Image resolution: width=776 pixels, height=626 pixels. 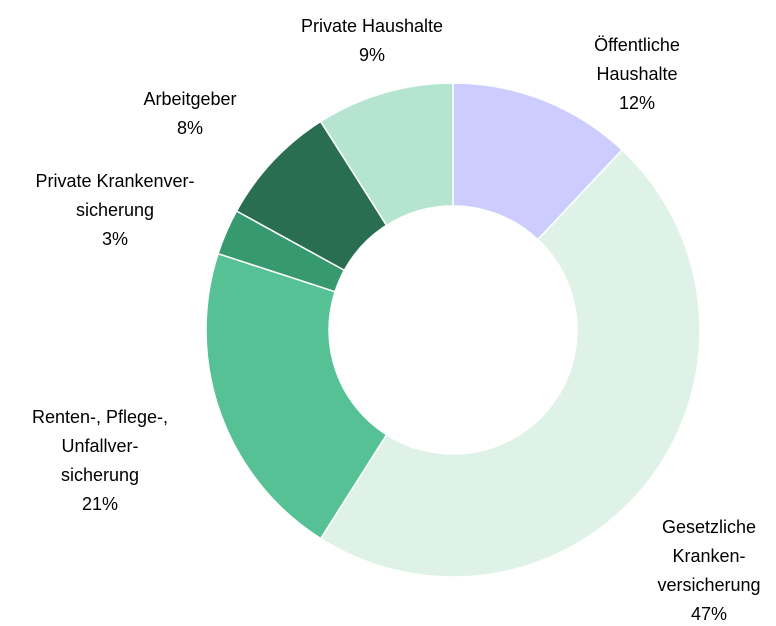 I want to click on value-label: 47%, so click(x=709, y=614).